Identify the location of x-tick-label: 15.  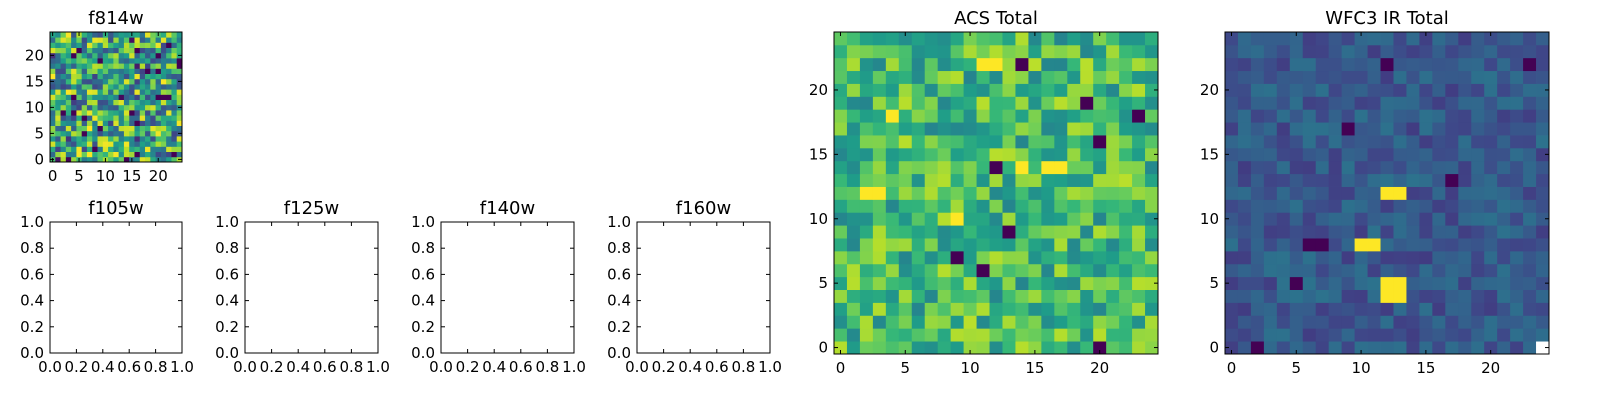
(1034, 368).